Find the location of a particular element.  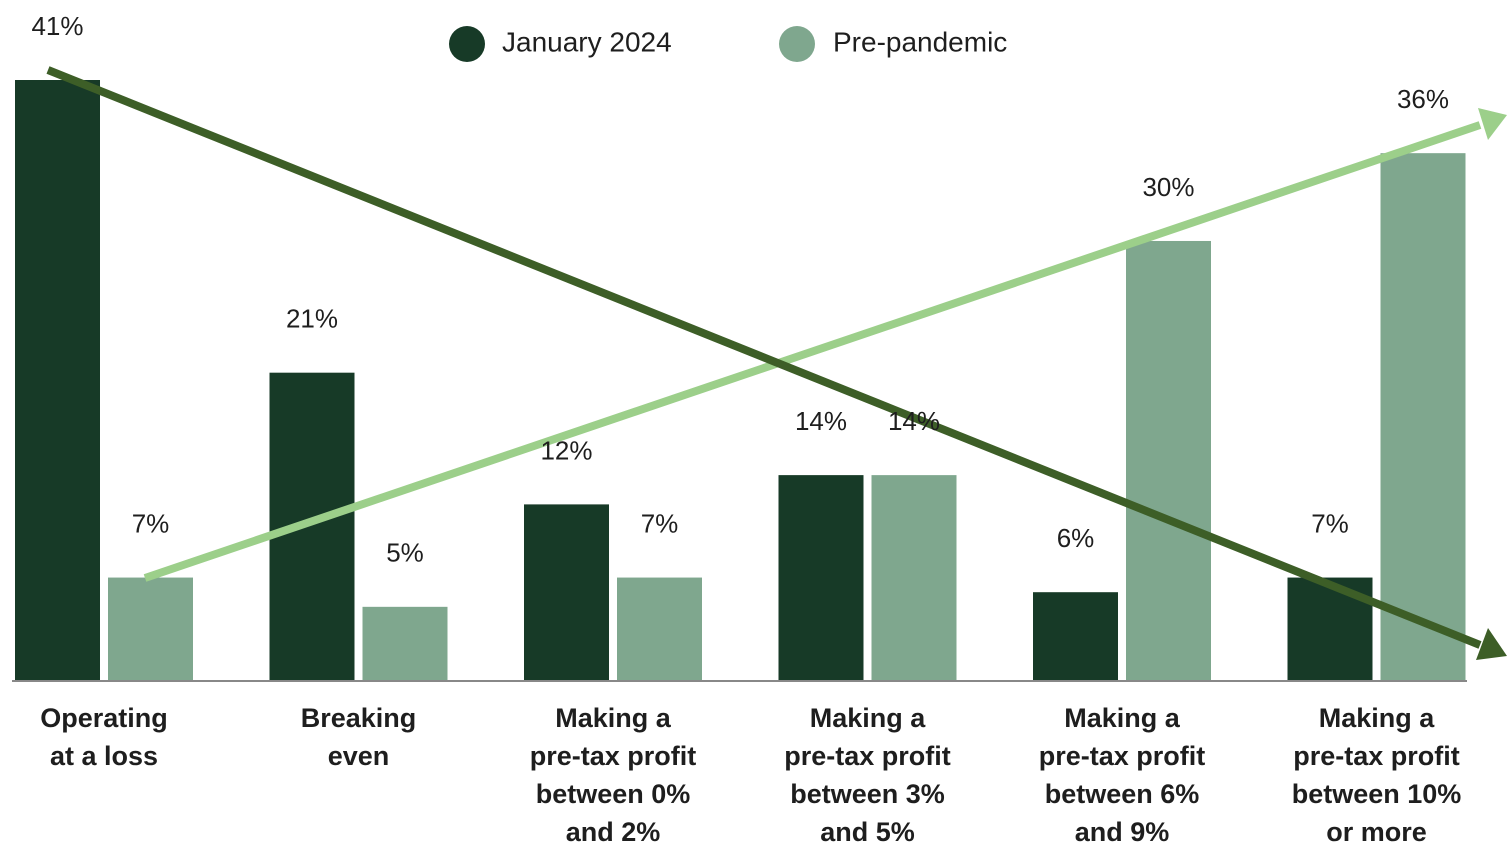

value-label: 6% is located at coordinates (1076, 538).